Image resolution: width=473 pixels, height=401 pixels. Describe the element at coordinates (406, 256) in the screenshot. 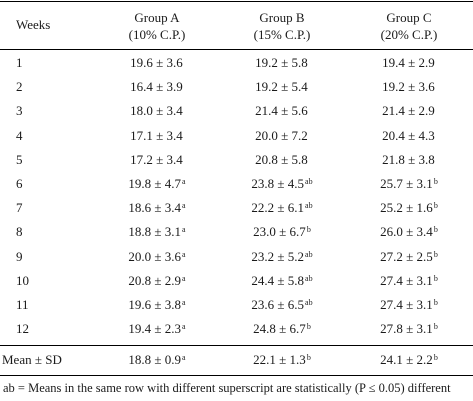

I see `group-c-cell-value: 27.2 ± 2.5` at that location.